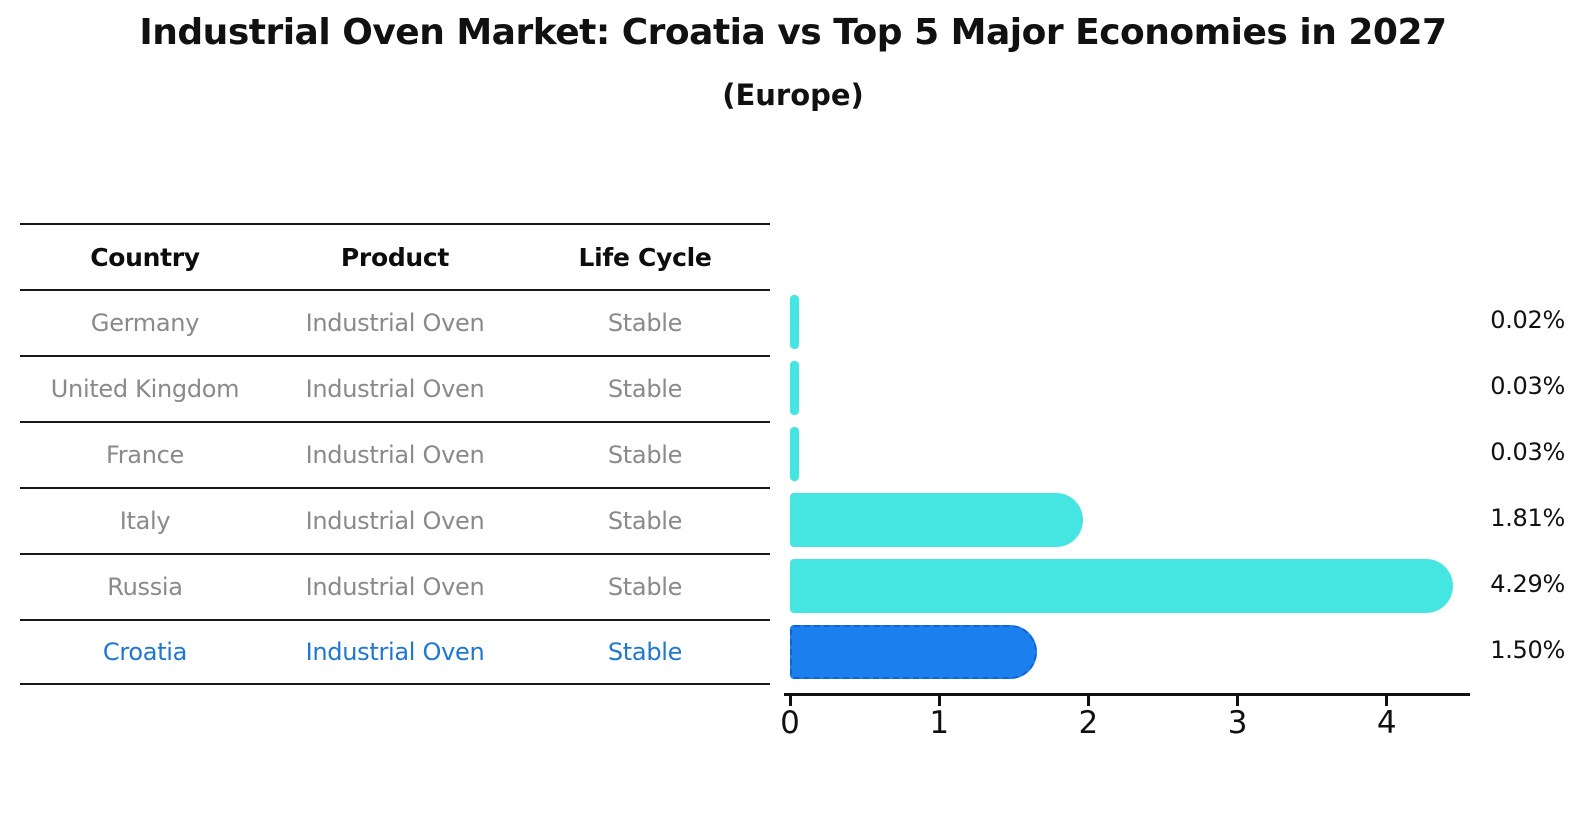 The height and width of the screenshot is (823, 1586). What do you see at coordinates (794, 388) in the screenshot?
I see `bar-united-kingdom` at bounding box center [794, 388].